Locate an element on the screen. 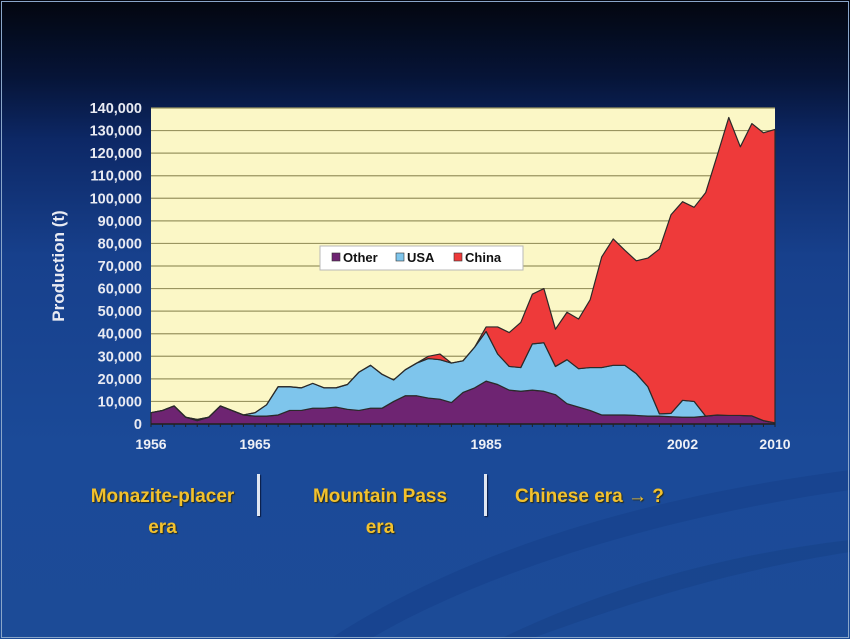 The width and height of the screenshot is (850, 639). x-tick-label: 2010 is located at coordinates (774, 444).